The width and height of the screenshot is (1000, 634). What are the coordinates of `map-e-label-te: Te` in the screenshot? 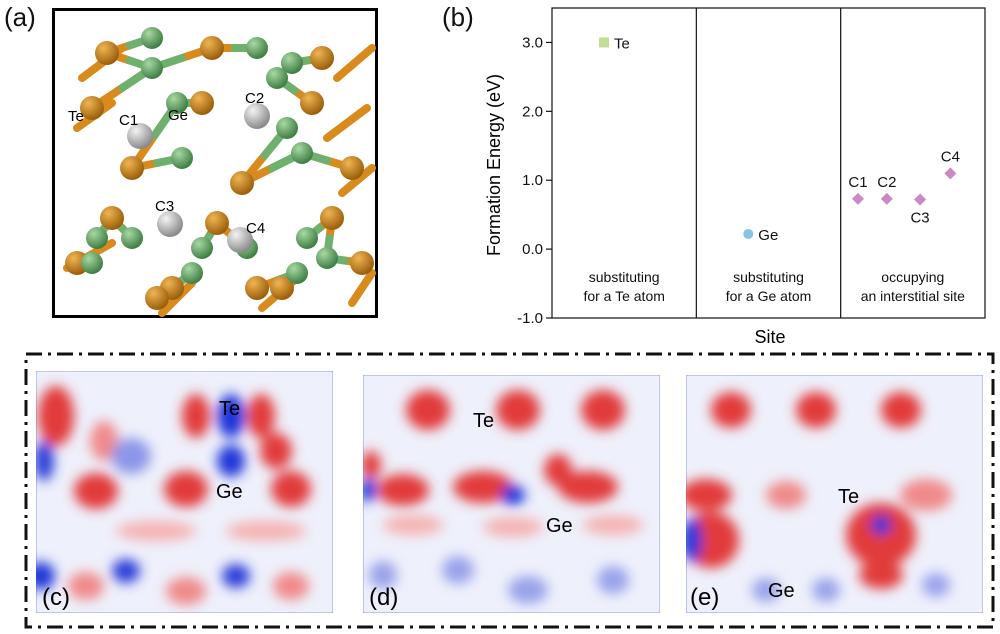 It's located at (848, 497).